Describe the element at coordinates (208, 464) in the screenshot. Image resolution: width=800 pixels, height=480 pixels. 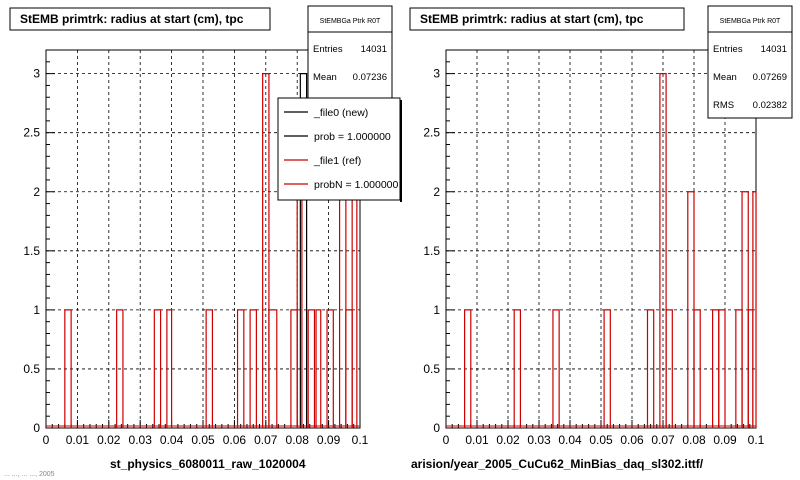
I see `x-axis-label: st_physics_6080011_raw_1020004` at that location.